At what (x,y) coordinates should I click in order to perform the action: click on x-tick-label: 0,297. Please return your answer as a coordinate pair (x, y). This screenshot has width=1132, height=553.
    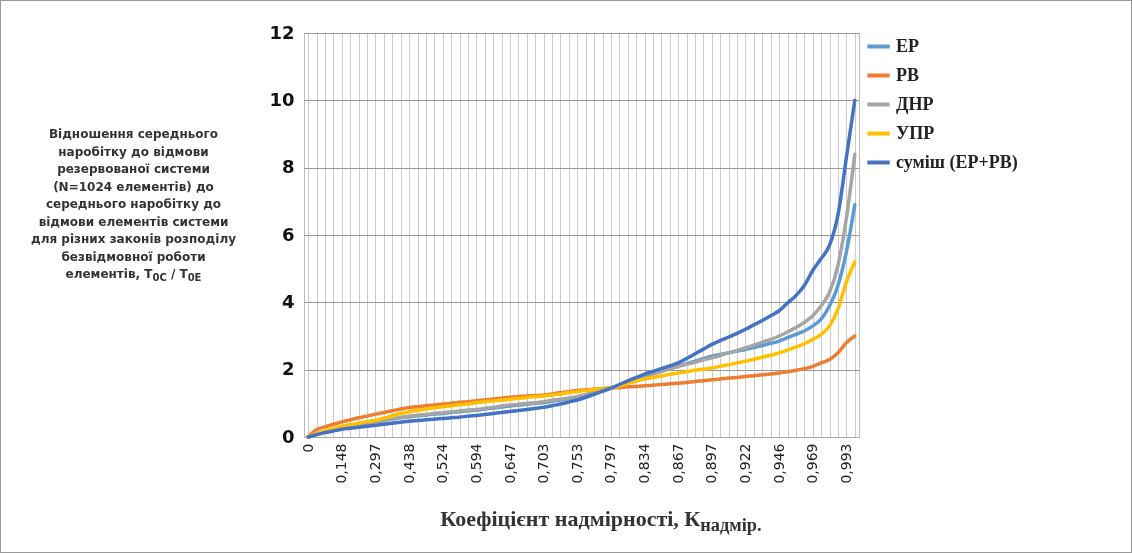
    Looking at the image, I should click on (374, 463).